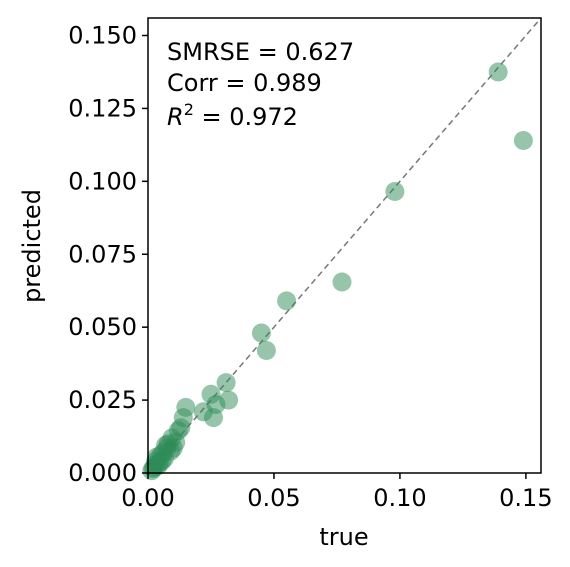  I want to click on y-tick-label: 0.025, so click(102, 400).